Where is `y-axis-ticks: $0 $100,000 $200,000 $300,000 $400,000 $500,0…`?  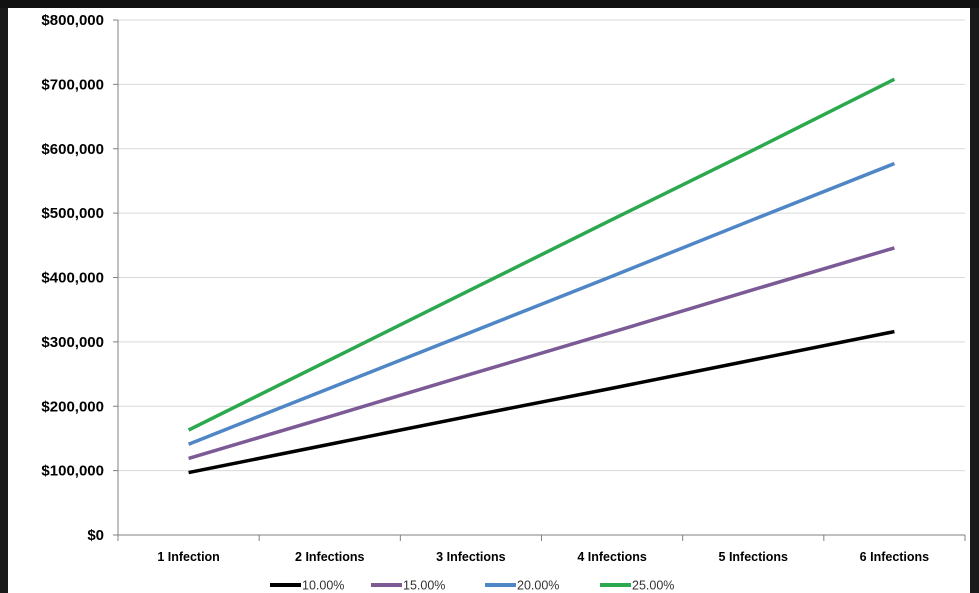
y-axis-ticks: $0 $100,000 $200,000 $300,000 $400,000 $500,0… is located at coordinates (72, 278).